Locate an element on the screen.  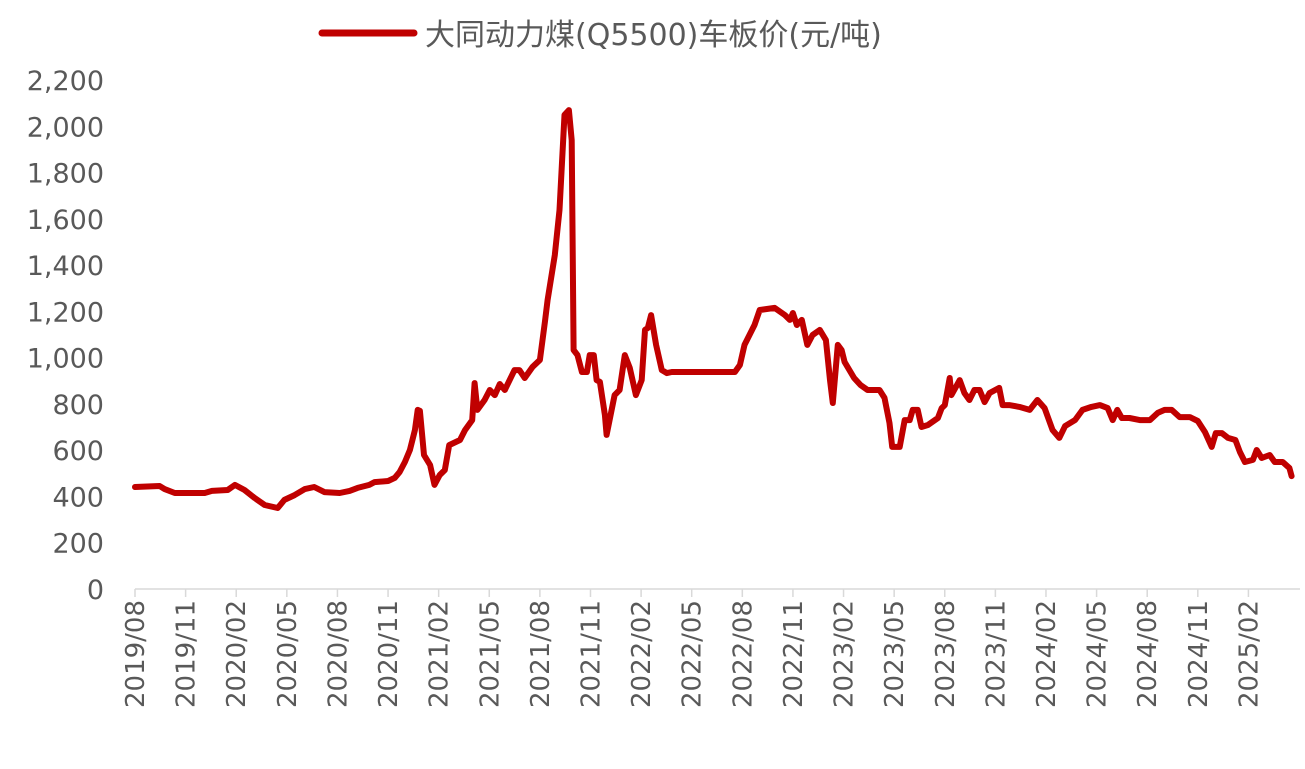
x-tick-label: 2020/05 is located at coordinates (288, 654).